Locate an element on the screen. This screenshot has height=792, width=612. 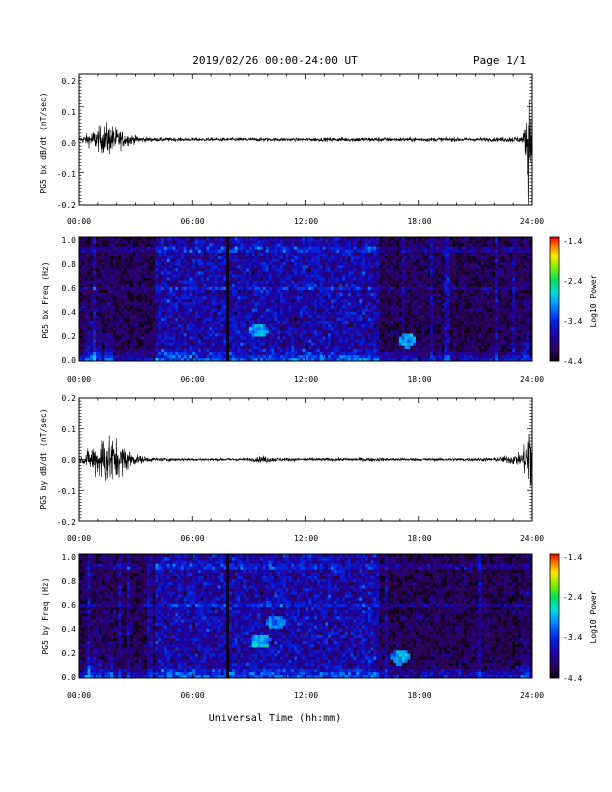
x-tick-label: 06:00 is located at coordinates (192, 221).